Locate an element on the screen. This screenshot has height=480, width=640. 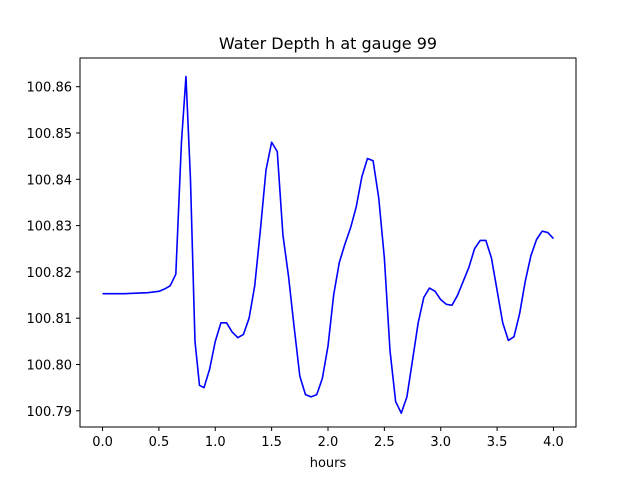
y-tick-label: 100.79 is located at coordinates (50, 412).